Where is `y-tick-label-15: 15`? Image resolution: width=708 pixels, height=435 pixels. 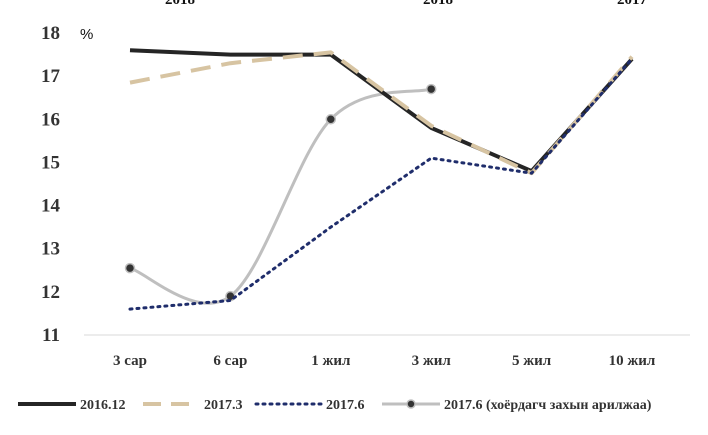
y-tick-label-15: 15 is located at coordinates (50, 162).